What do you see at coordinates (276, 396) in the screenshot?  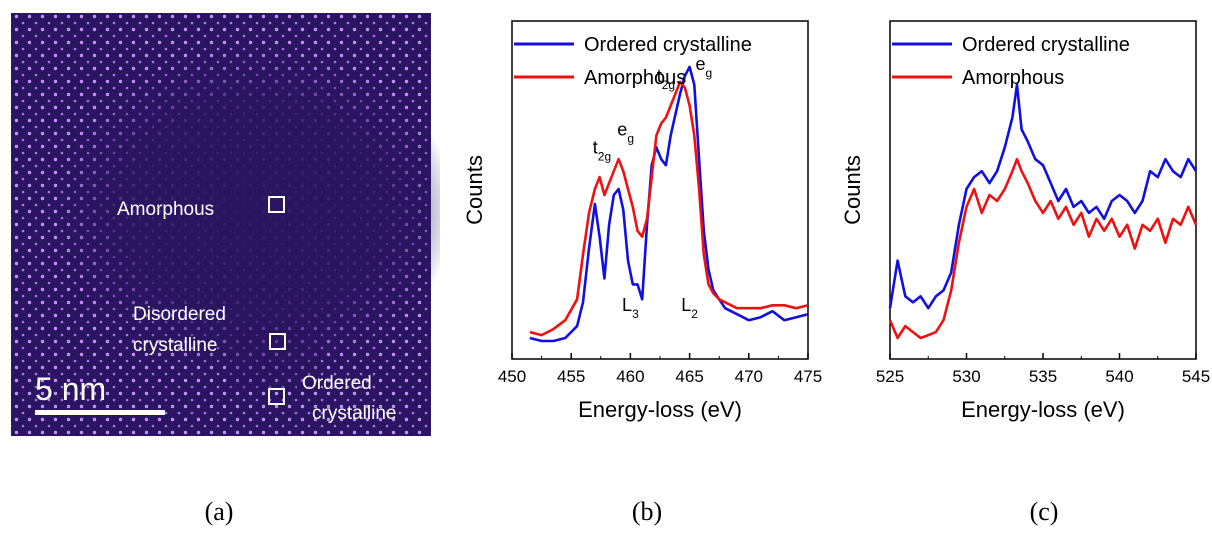 I see `roi-box-ordered` at bounding box center [276, 396].